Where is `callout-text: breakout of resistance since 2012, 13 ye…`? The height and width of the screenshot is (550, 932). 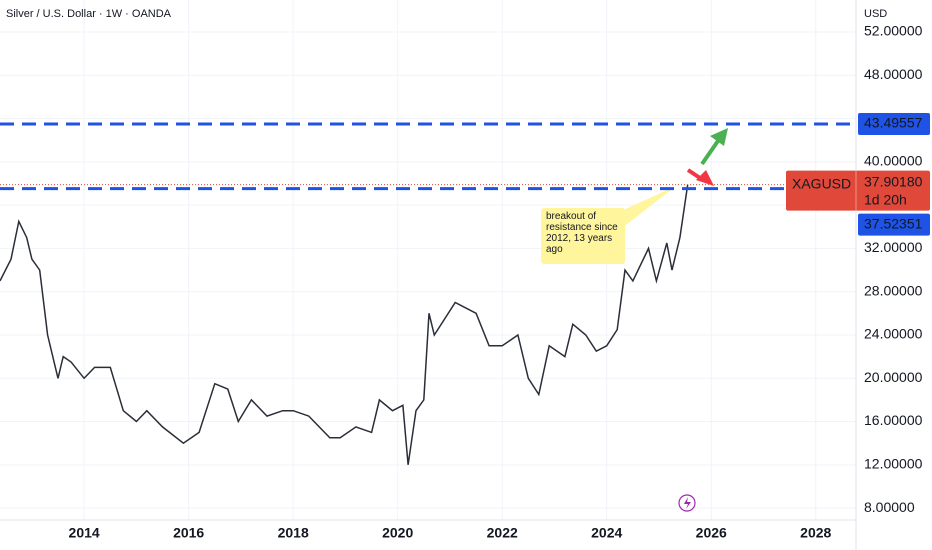 callout-text: breakout of resistance since 2012, 13 ye… is located at coordinates (582, 233).